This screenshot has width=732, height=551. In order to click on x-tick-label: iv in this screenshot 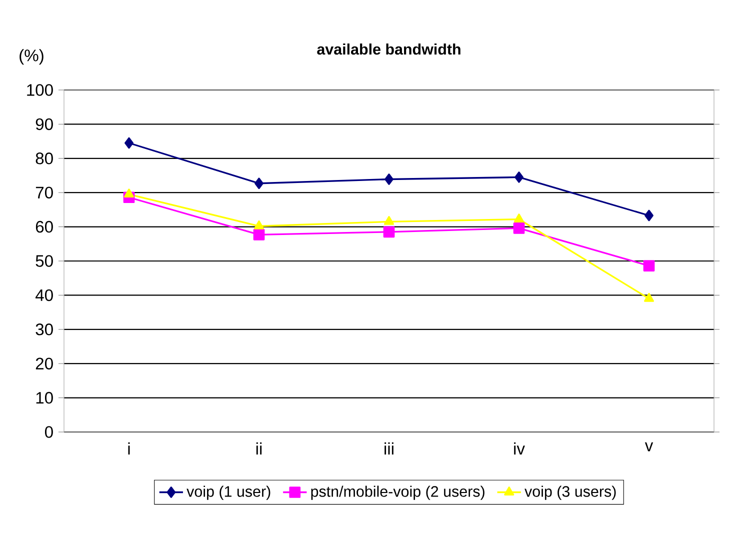, I will do `click(519, 448)`.